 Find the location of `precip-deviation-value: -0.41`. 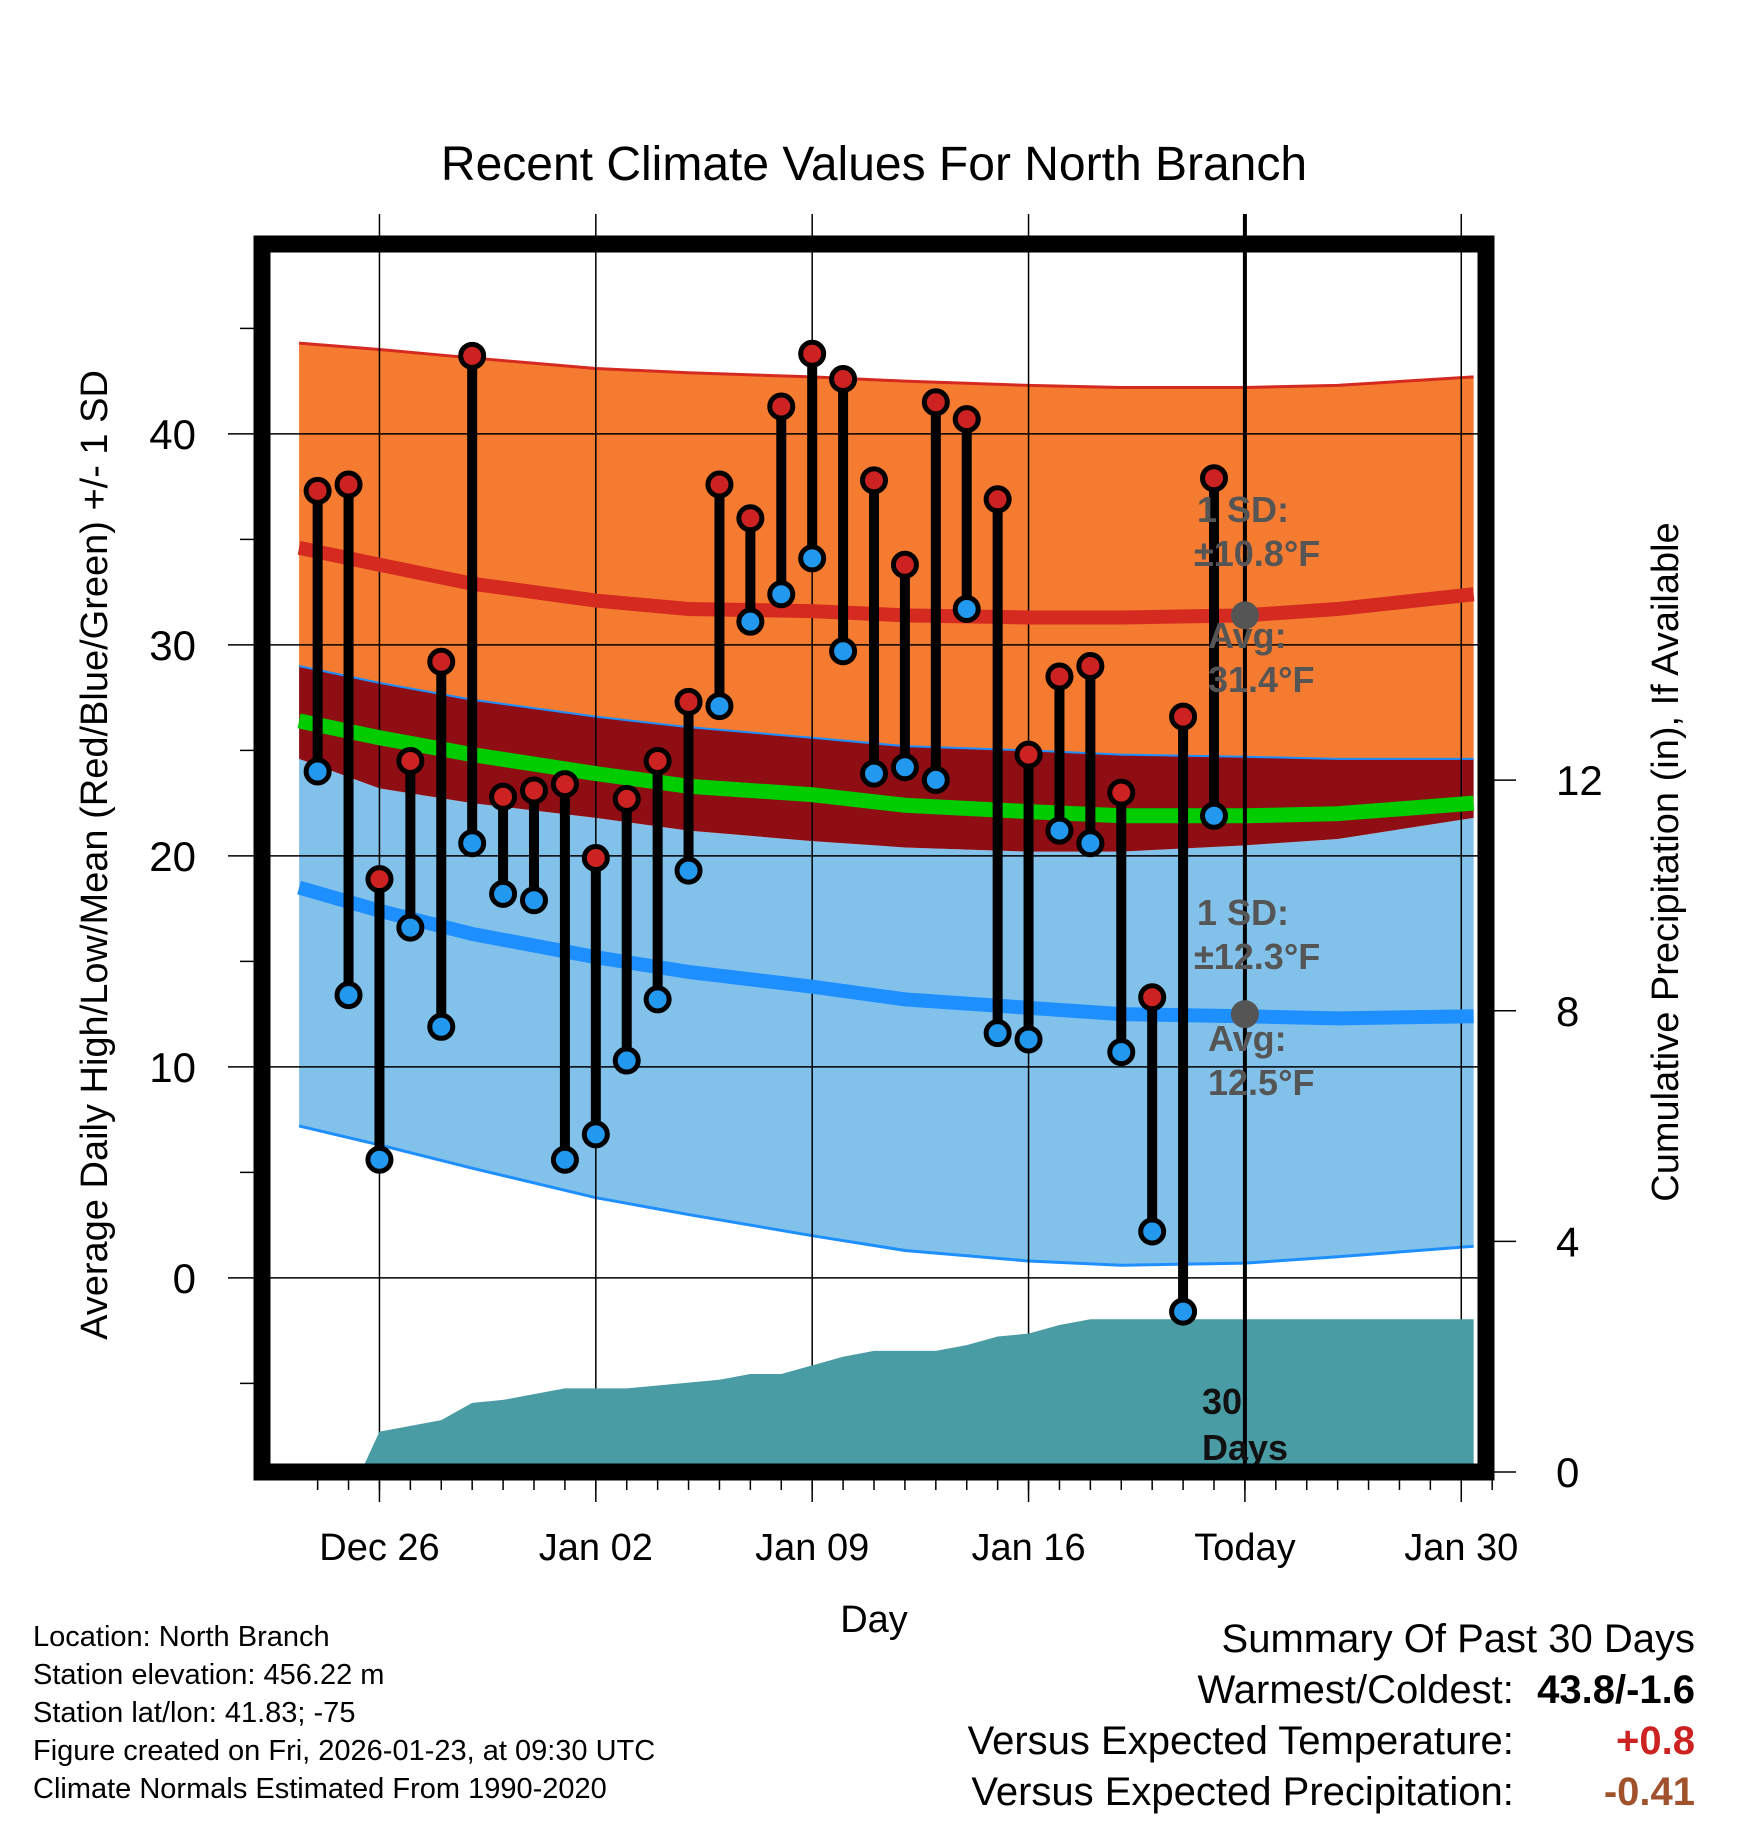

precip-deviation-value: -0.41 is located at coordinates (1649, 1792).